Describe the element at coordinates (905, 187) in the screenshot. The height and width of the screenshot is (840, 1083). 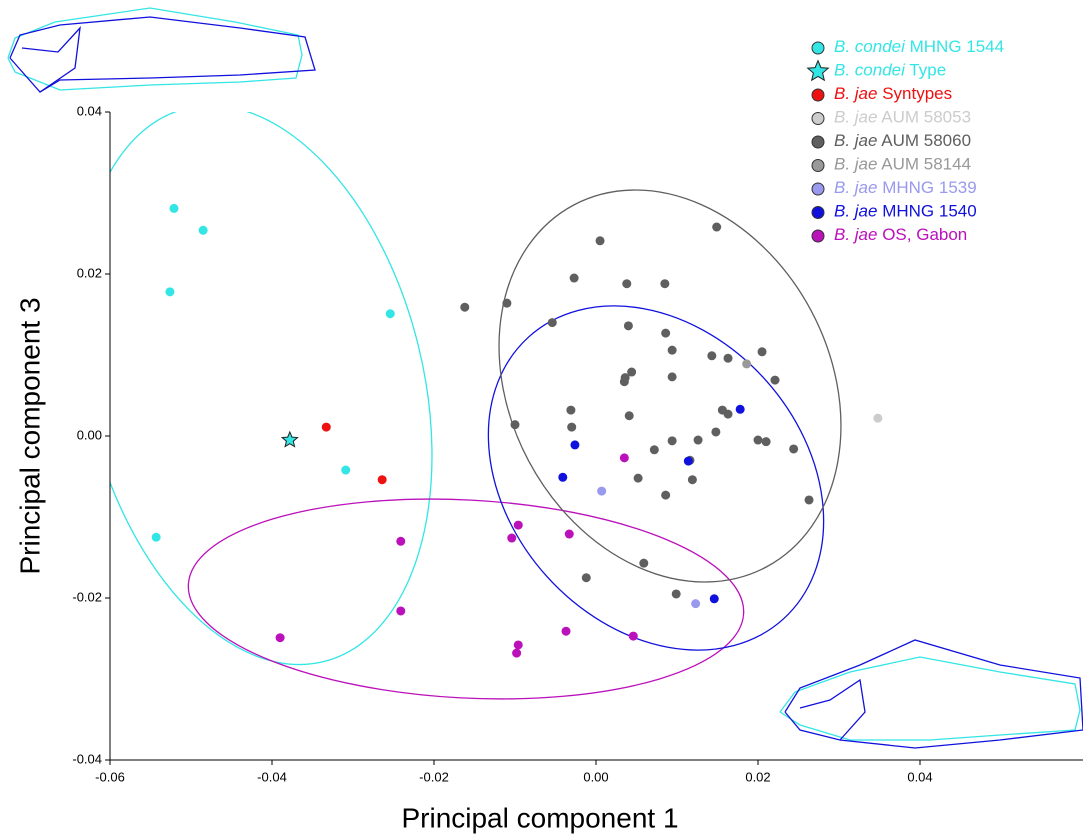
I see `legend-label: B. jae MHNG 1539` at that location.